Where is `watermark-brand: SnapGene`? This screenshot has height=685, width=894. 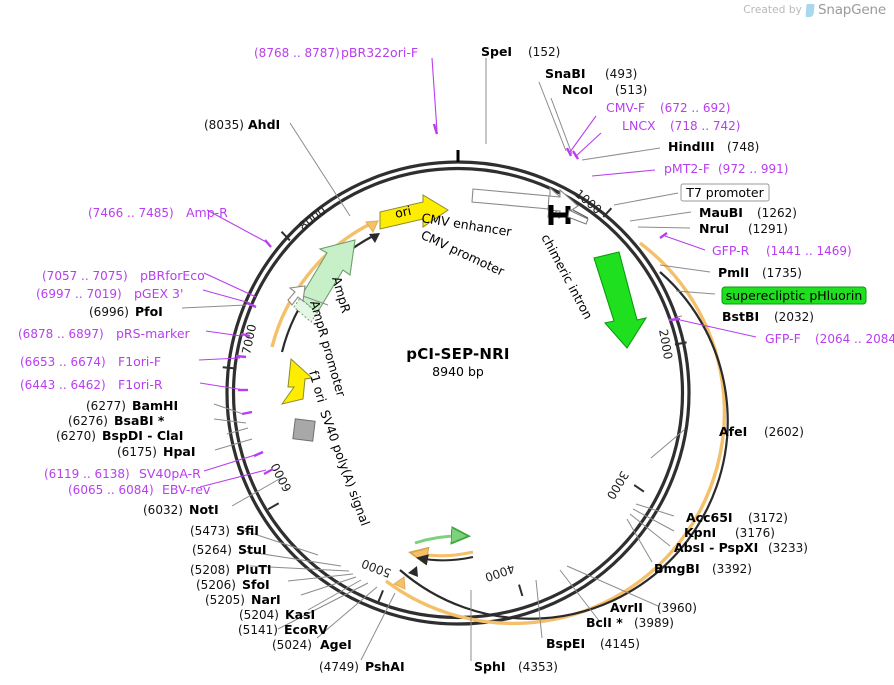
watermark-brand: SnapGene is located at coordinates (852, 10).